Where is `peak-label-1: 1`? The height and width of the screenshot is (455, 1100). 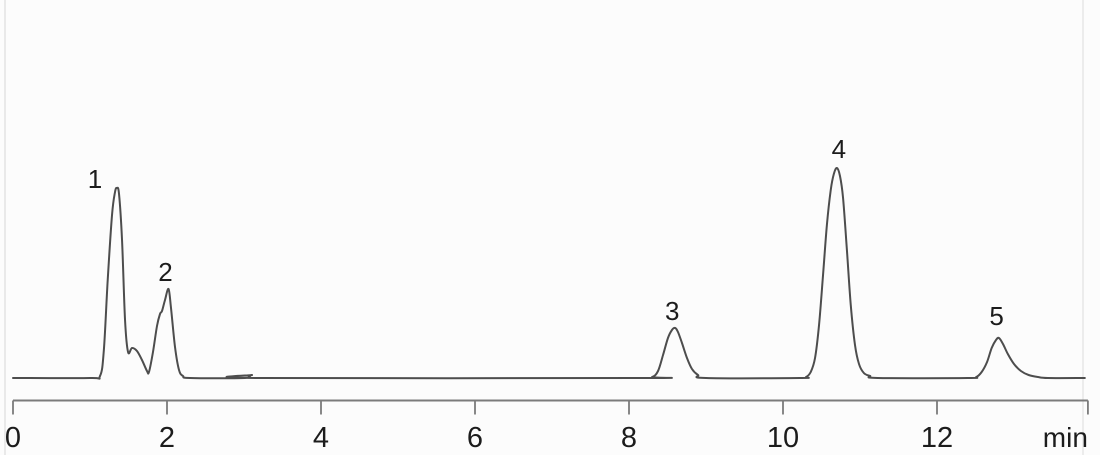 peak-label-1: 1 is located at coordinates (95, 179).